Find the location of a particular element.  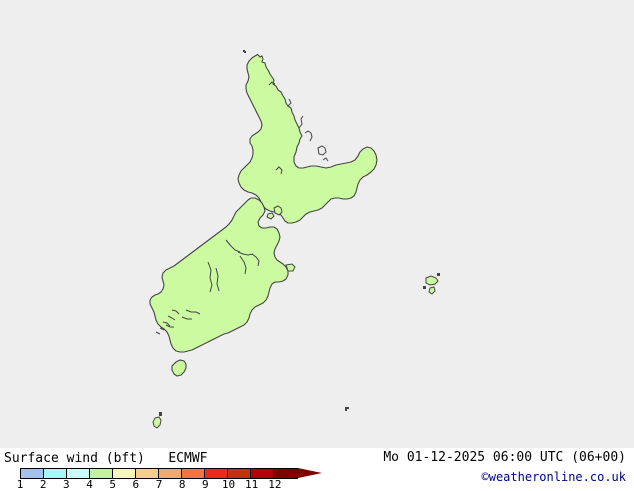

landmass-stewart-island is located at coordinates (179, 368).